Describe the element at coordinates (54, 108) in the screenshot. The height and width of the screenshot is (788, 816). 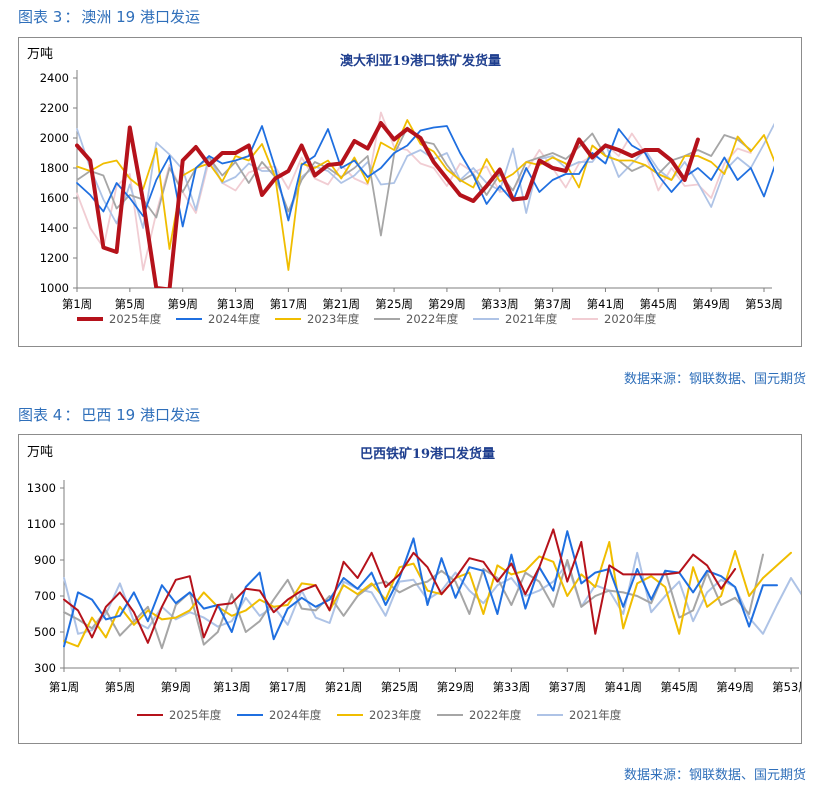
I see `y-tick-label: 2200` at that location.